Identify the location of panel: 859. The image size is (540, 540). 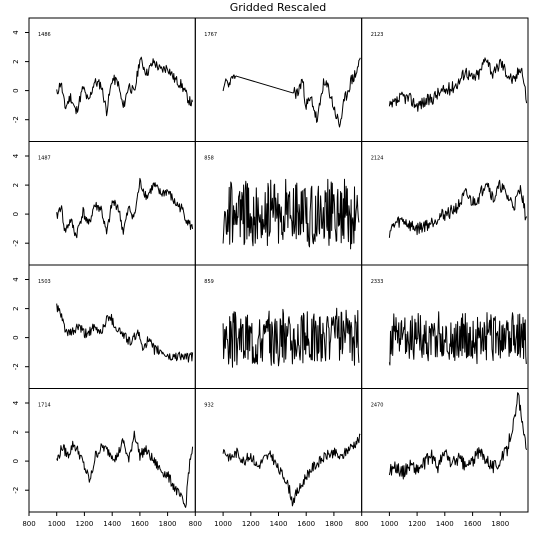
(278, 326).